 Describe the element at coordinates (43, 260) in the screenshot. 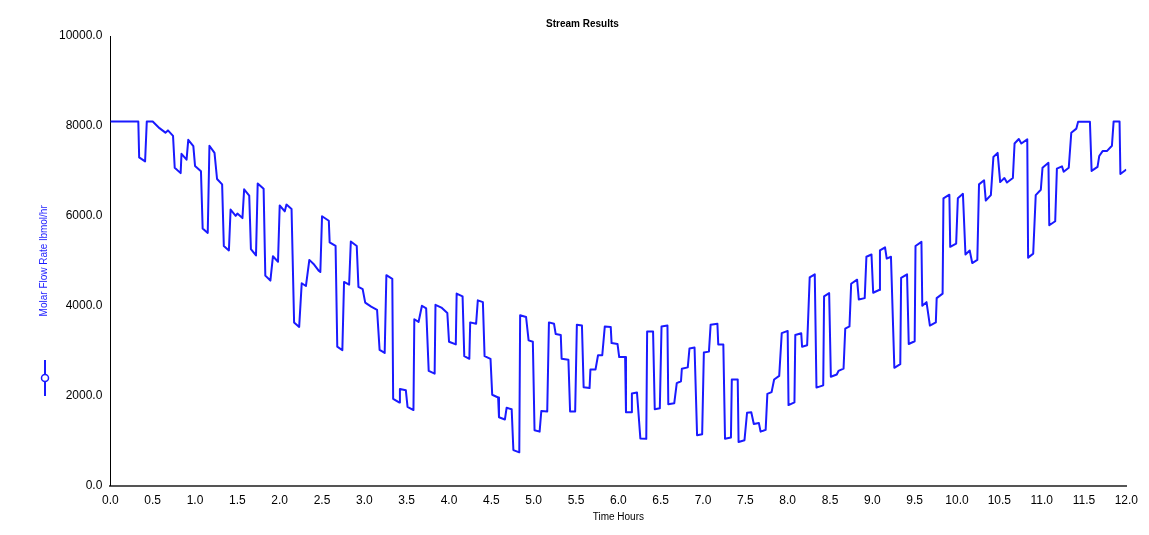

I see `y-axis-title: Molar Flow Rate lbmol/hr` at that location.